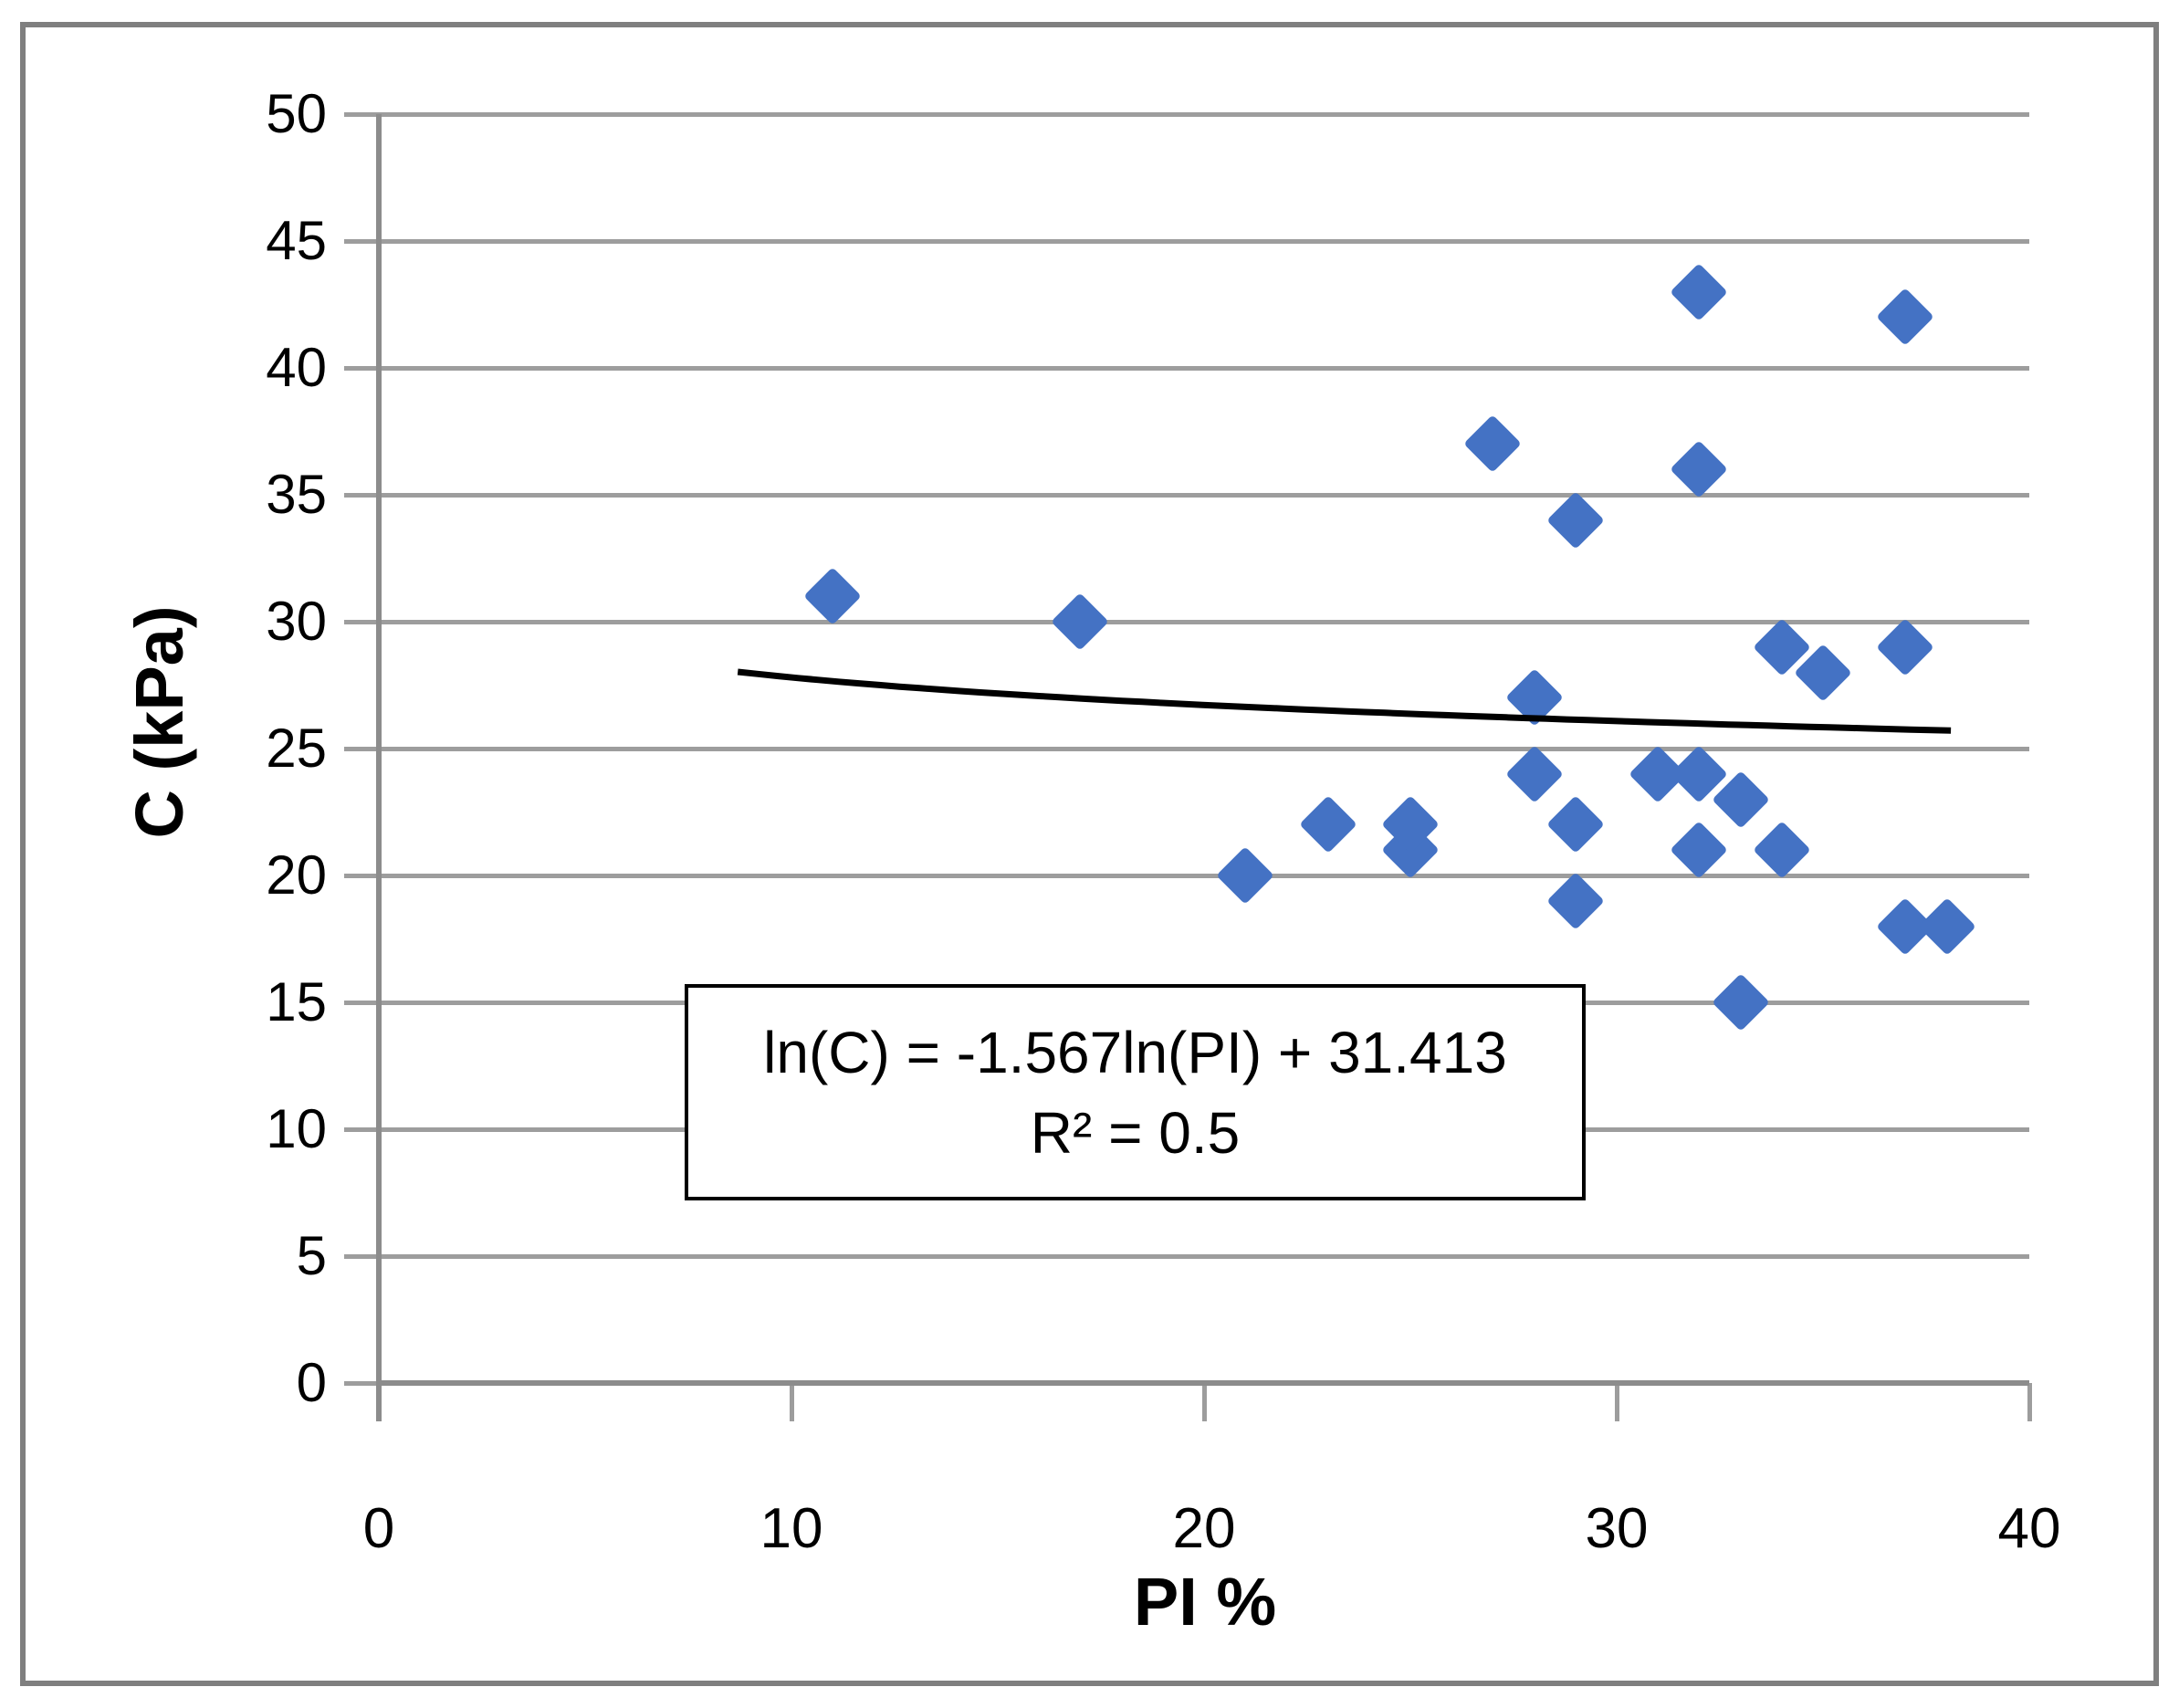  Describe the element at coordinates (1135, 1092) in the screenshot. I see `equation-box: ln(C) = -1.567ln(PI) + 31.413 R² = 0.5` at that location.